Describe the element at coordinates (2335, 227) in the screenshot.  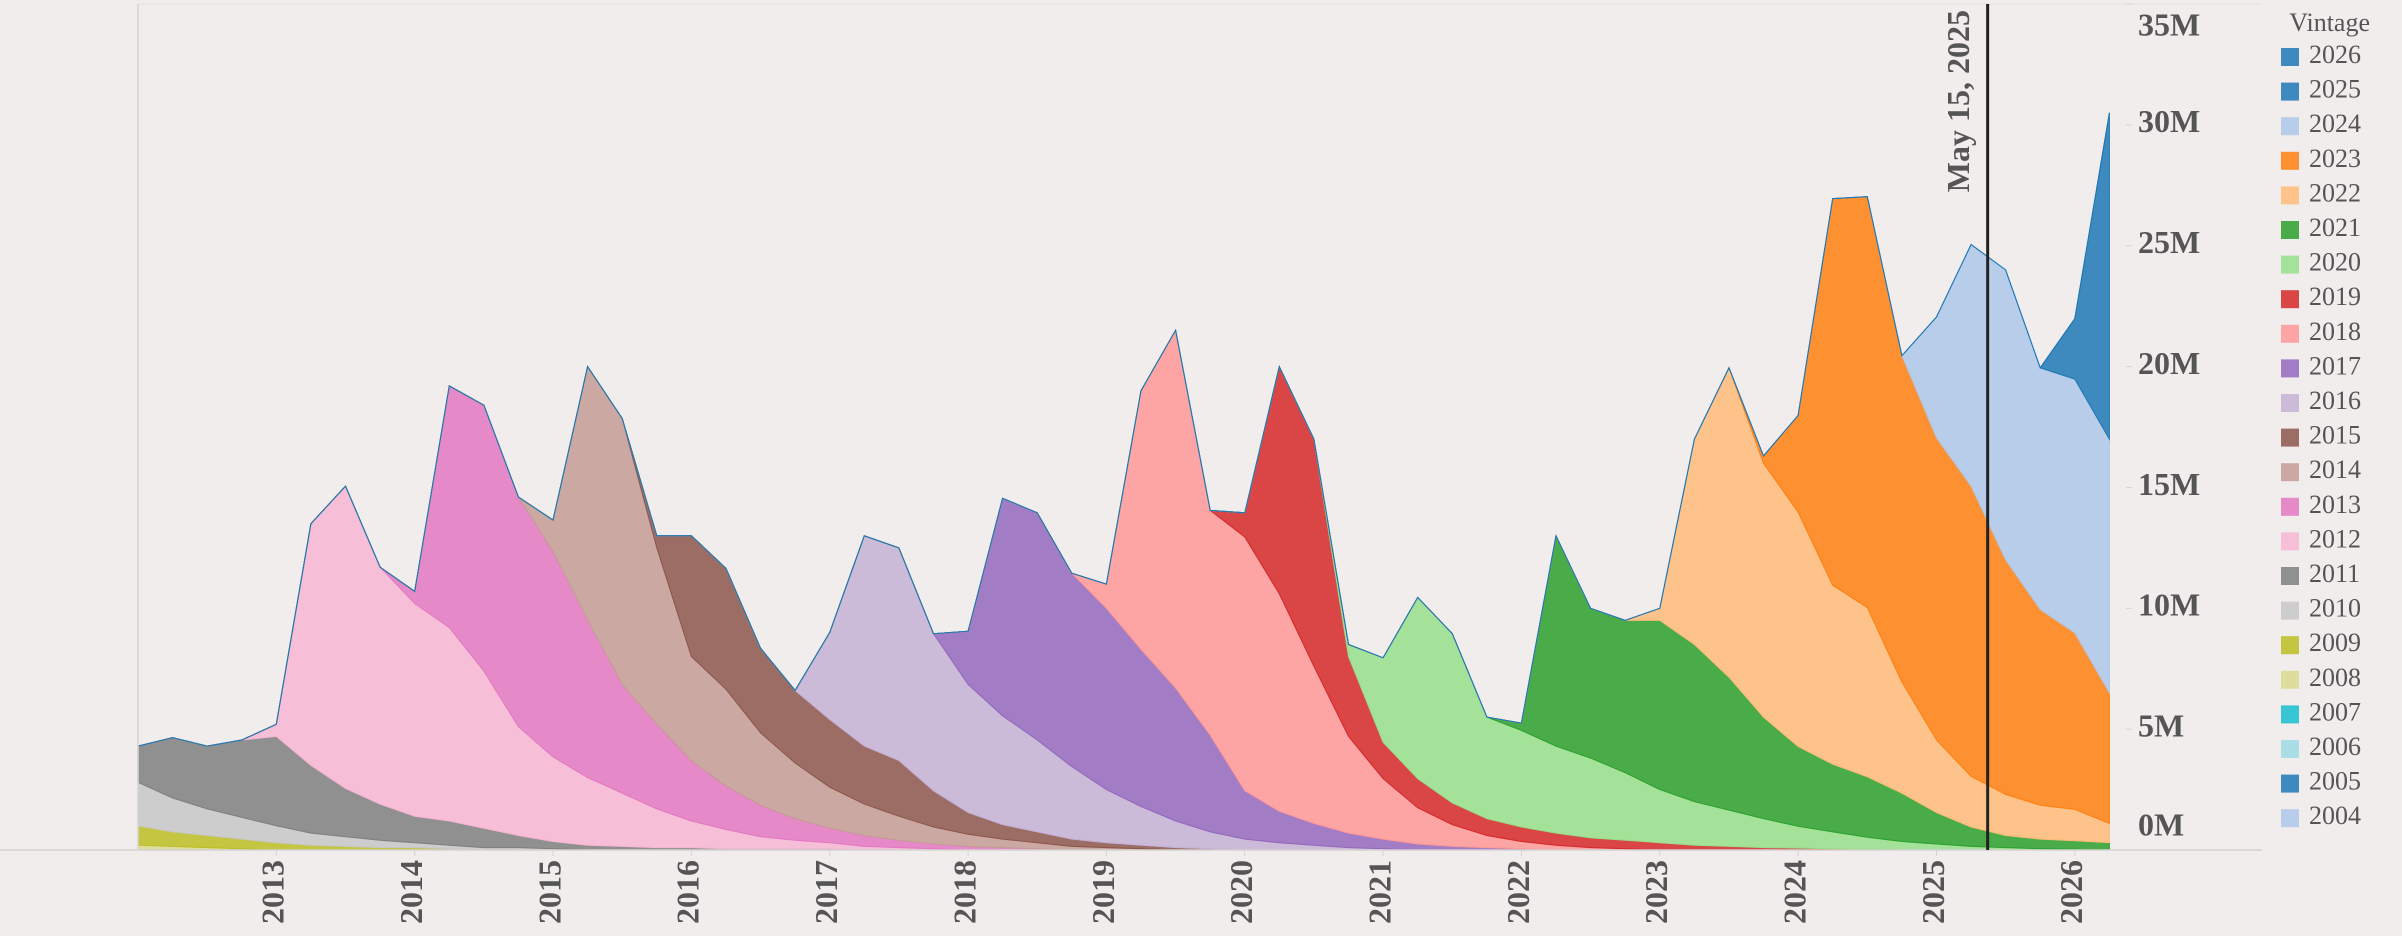
I see `legend-label: 2021` at that location.